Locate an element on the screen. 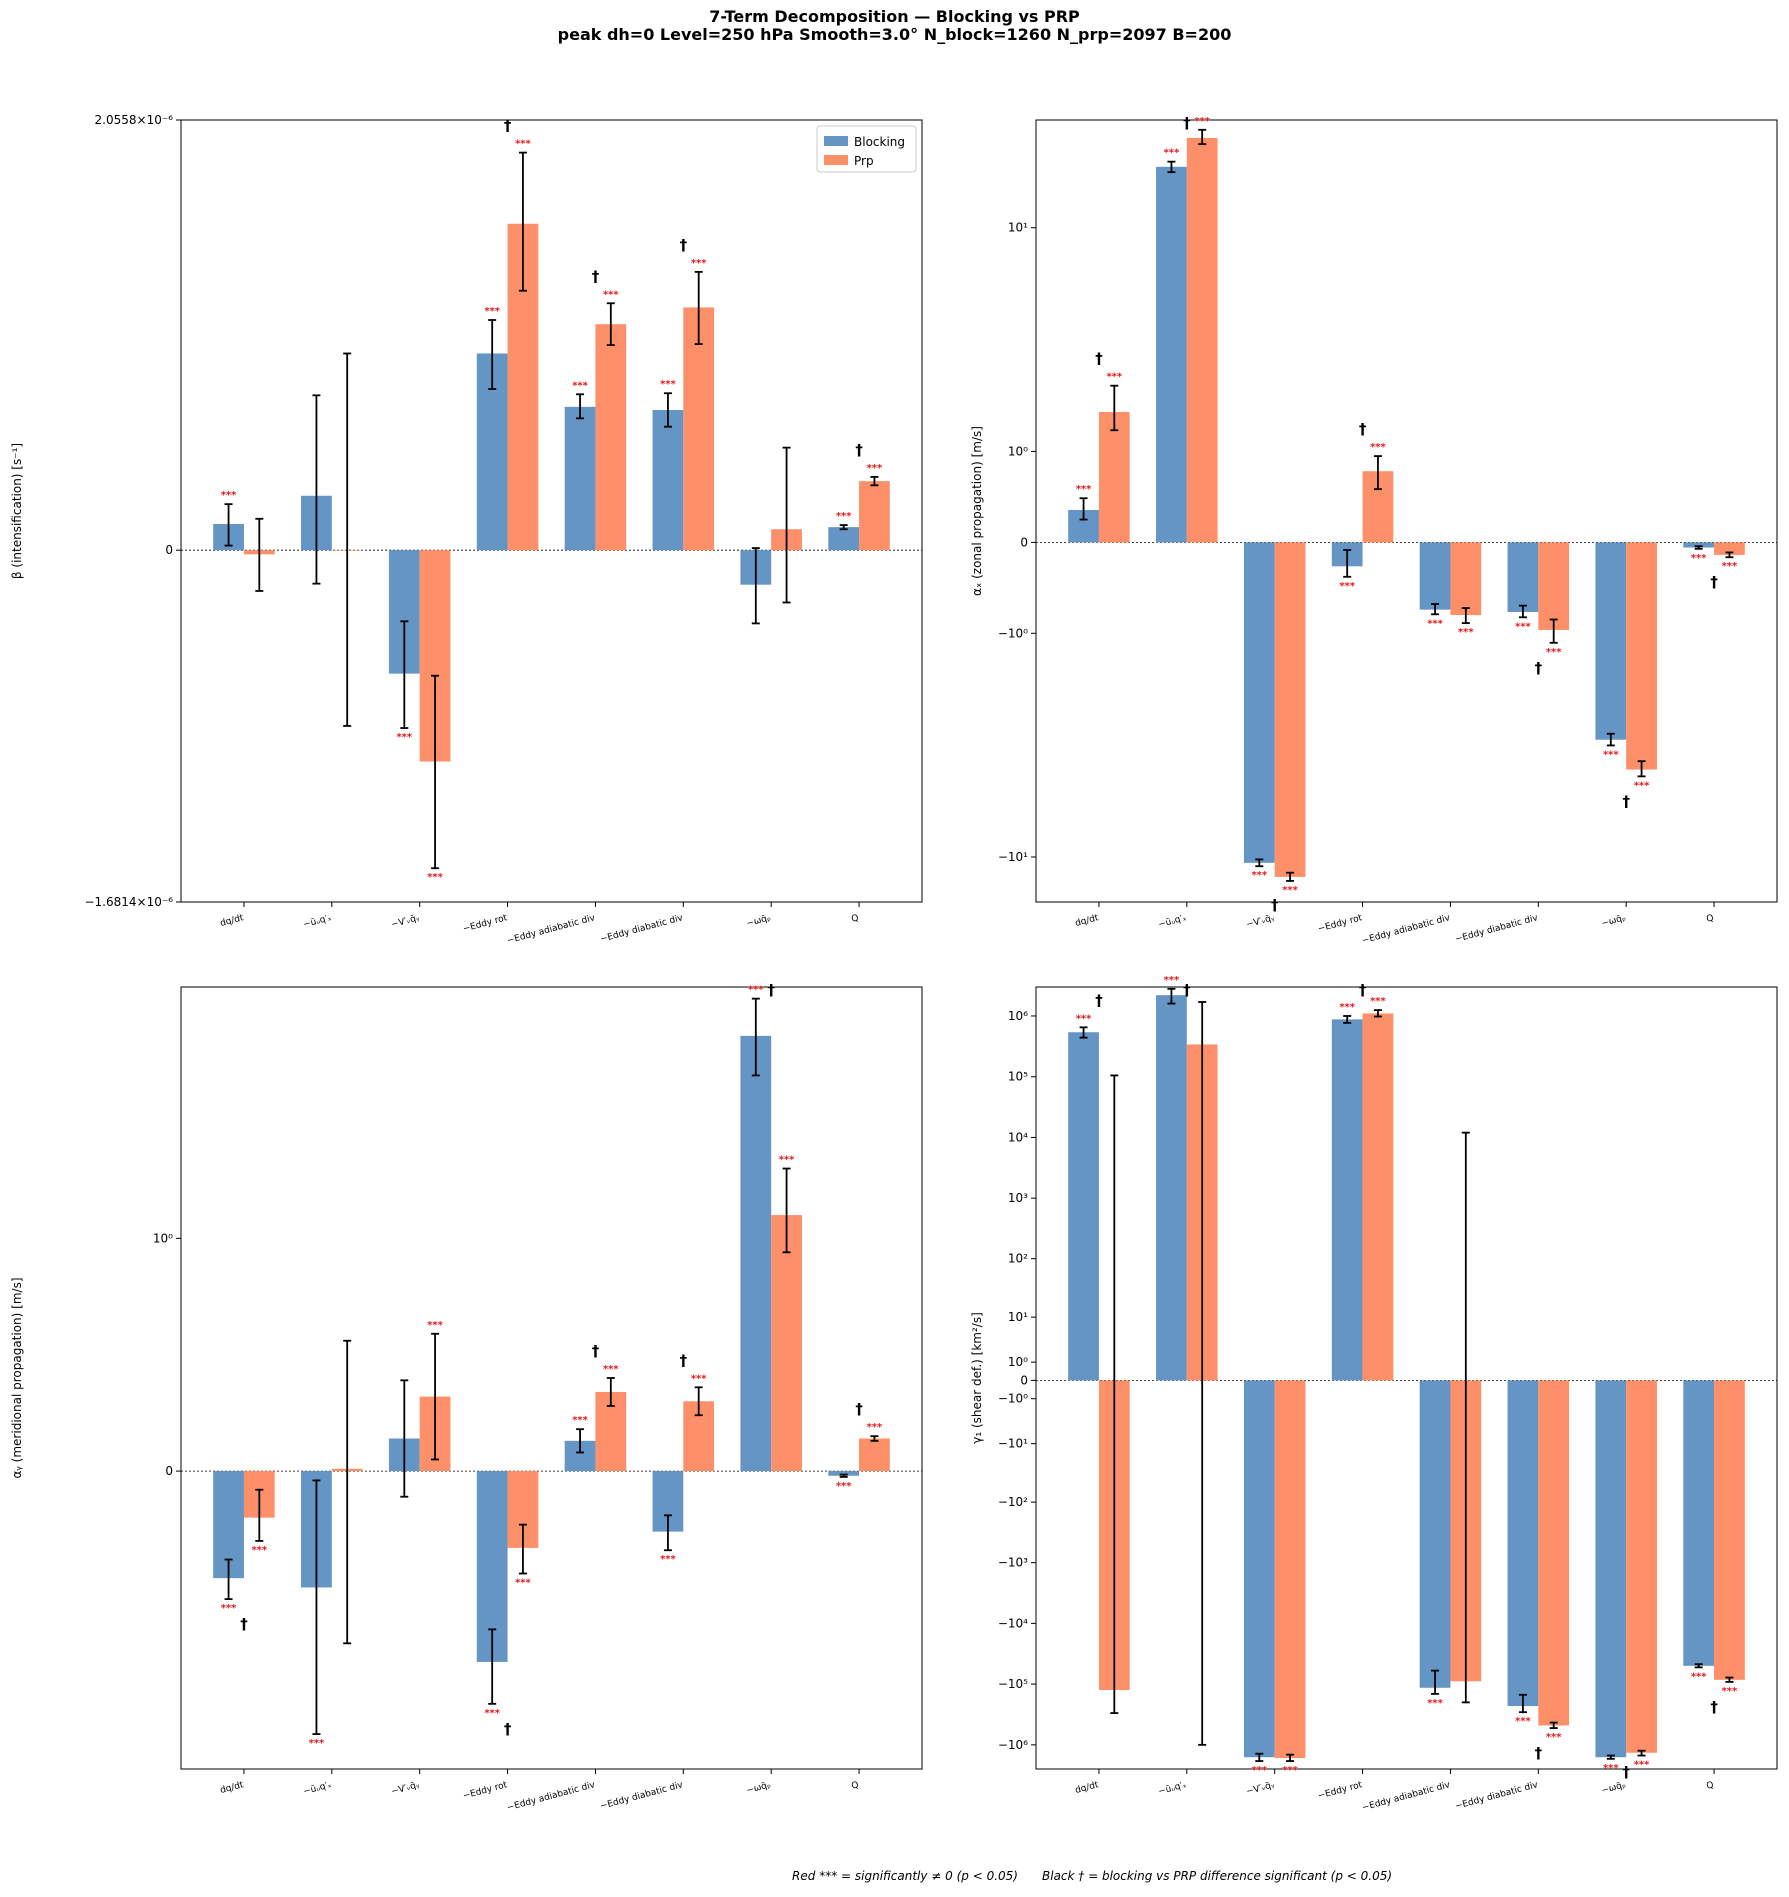 The height and width of the screenshot is (1897, 1789). y-tick-label: −10⁰ is located at coordinates (1013, 633).